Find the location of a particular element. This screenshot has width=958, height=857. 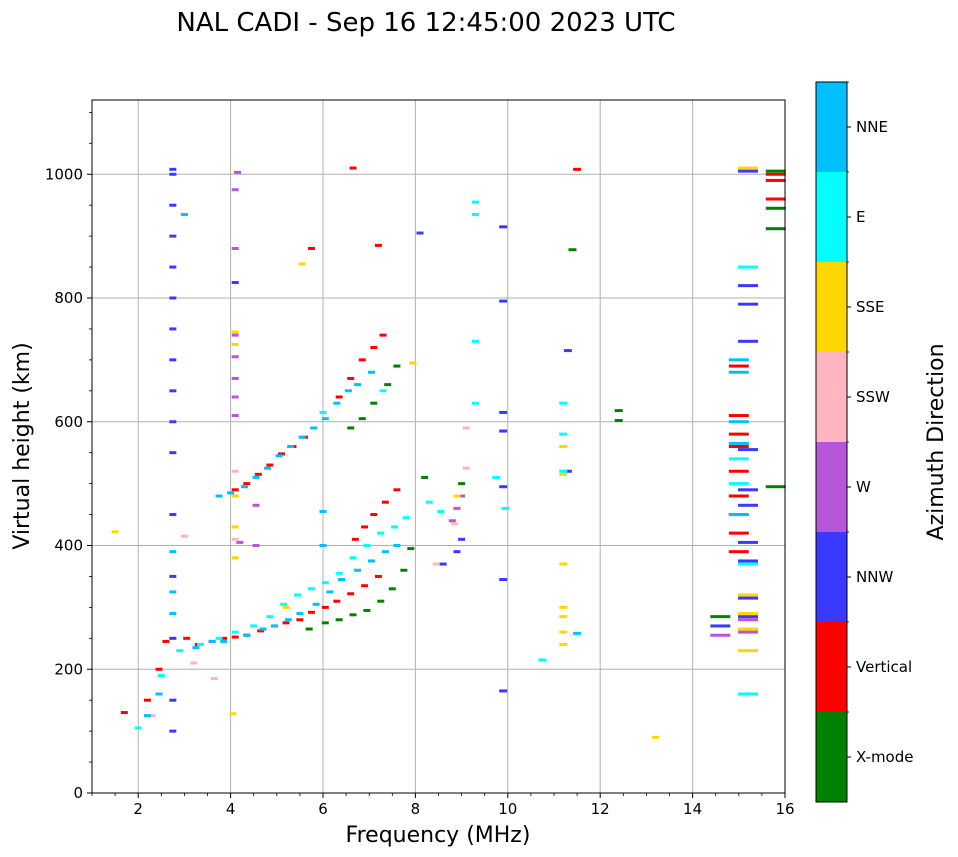

y-tick-label: 0 is located at coordinates (78, 793).